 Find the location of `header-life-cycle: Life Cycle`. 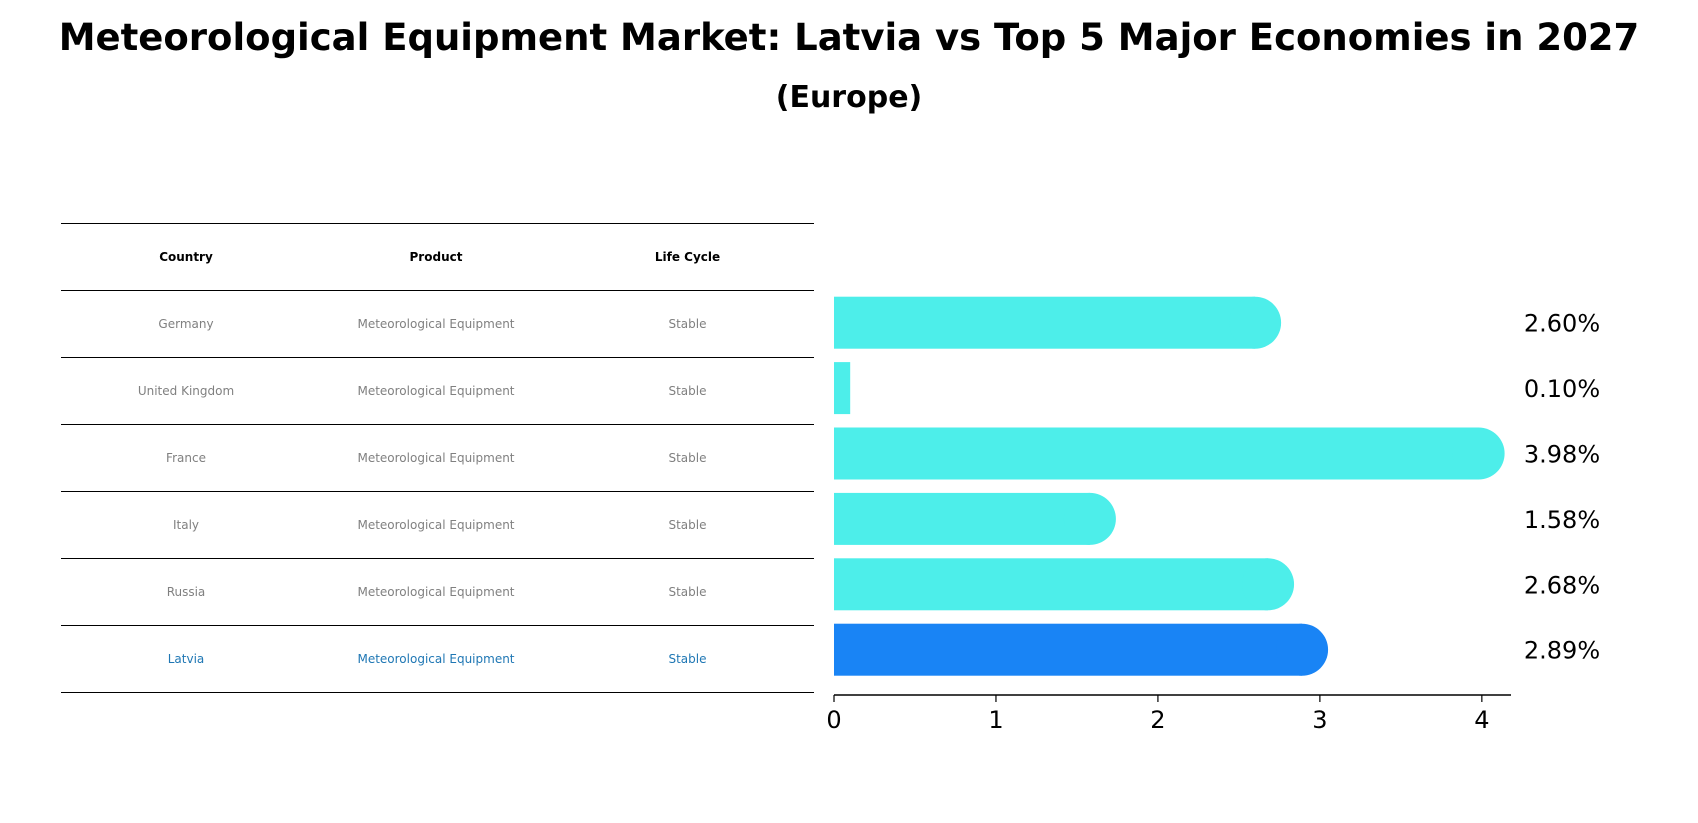

header-life-cycle: Life Cycle is located at coordinates (687, 256).